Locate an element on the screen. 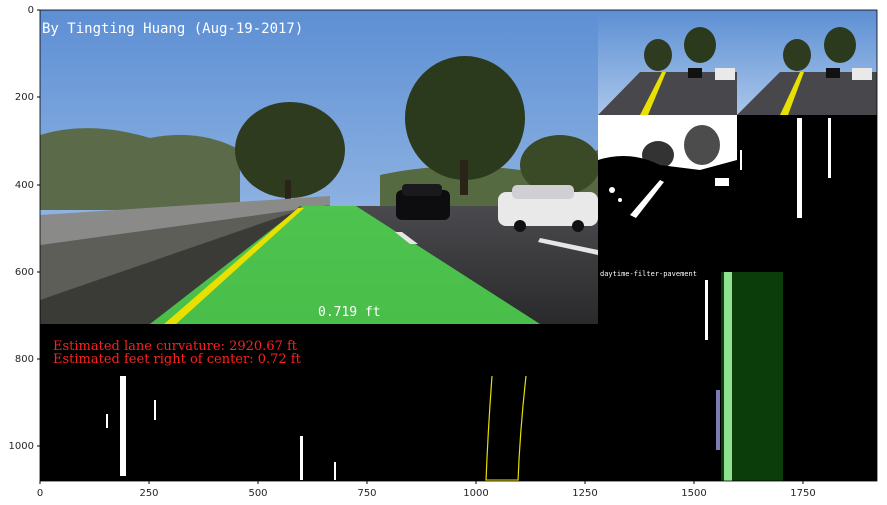 The width and height of the screenshot is (887, 505). birds-eye-binary-panel is located at coordinates (807, 192).